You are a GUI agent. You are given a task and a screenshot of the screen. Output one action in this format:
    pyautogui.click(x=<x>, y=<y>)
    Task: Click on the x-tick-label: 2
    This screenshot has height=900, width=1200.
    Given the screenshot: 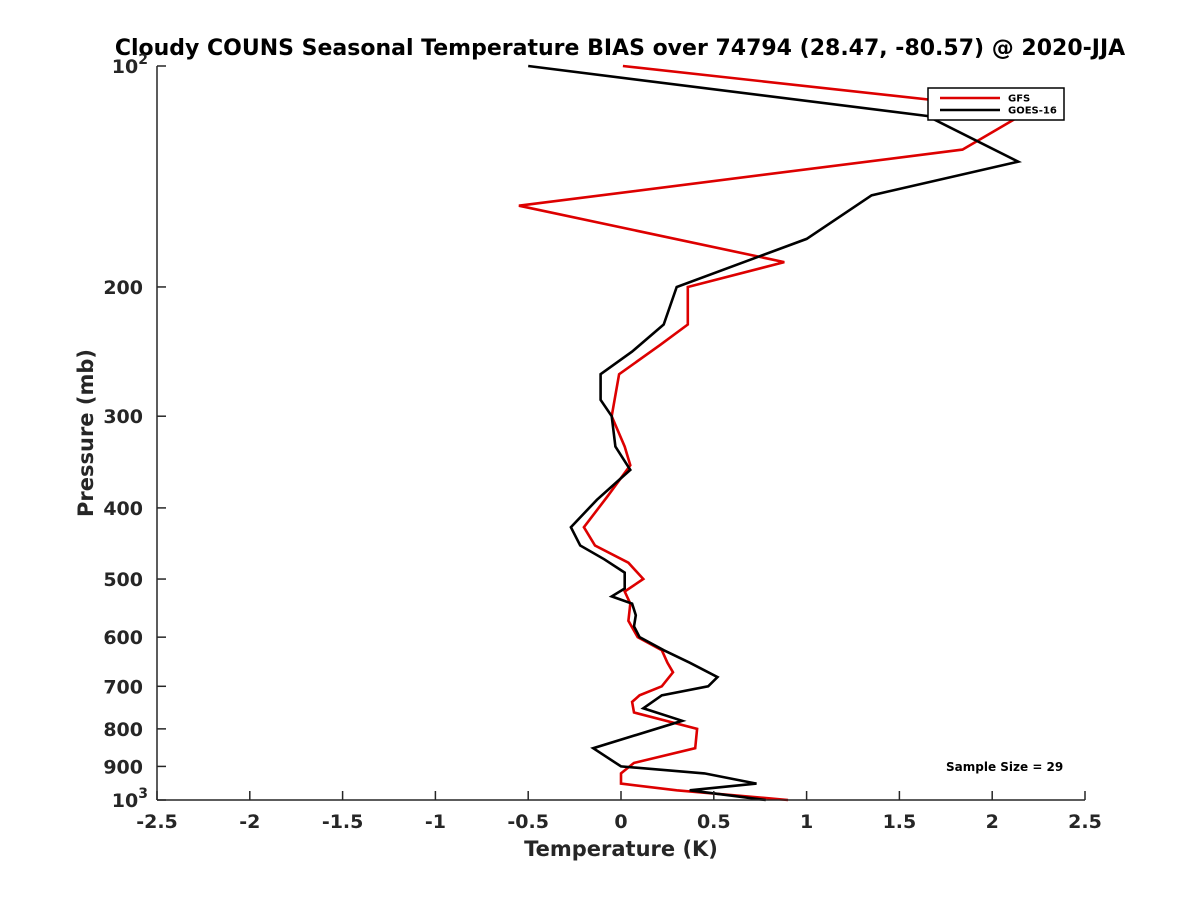 What is the action you would take?
    pyautogui.click(x=992, y=822)
    